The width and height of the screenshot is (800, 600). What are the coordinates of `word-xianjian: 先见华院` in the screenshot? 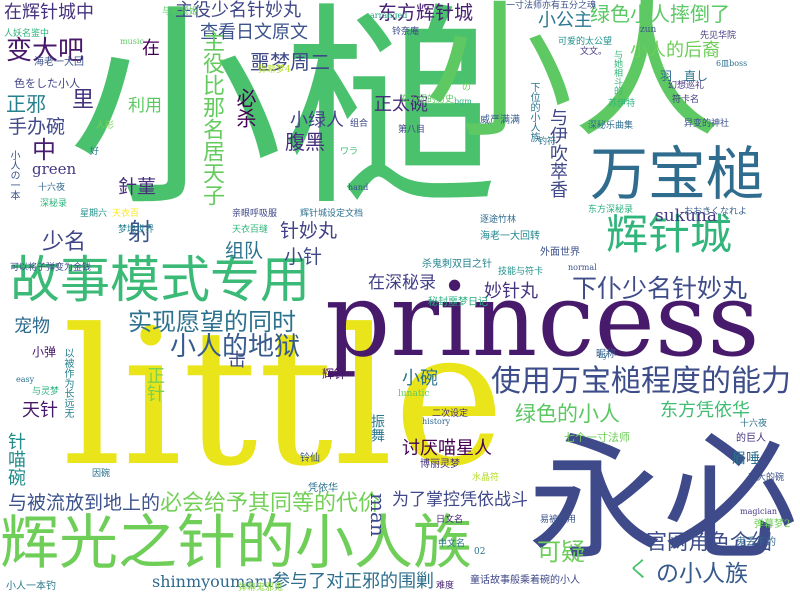 It's located at (718, 36).